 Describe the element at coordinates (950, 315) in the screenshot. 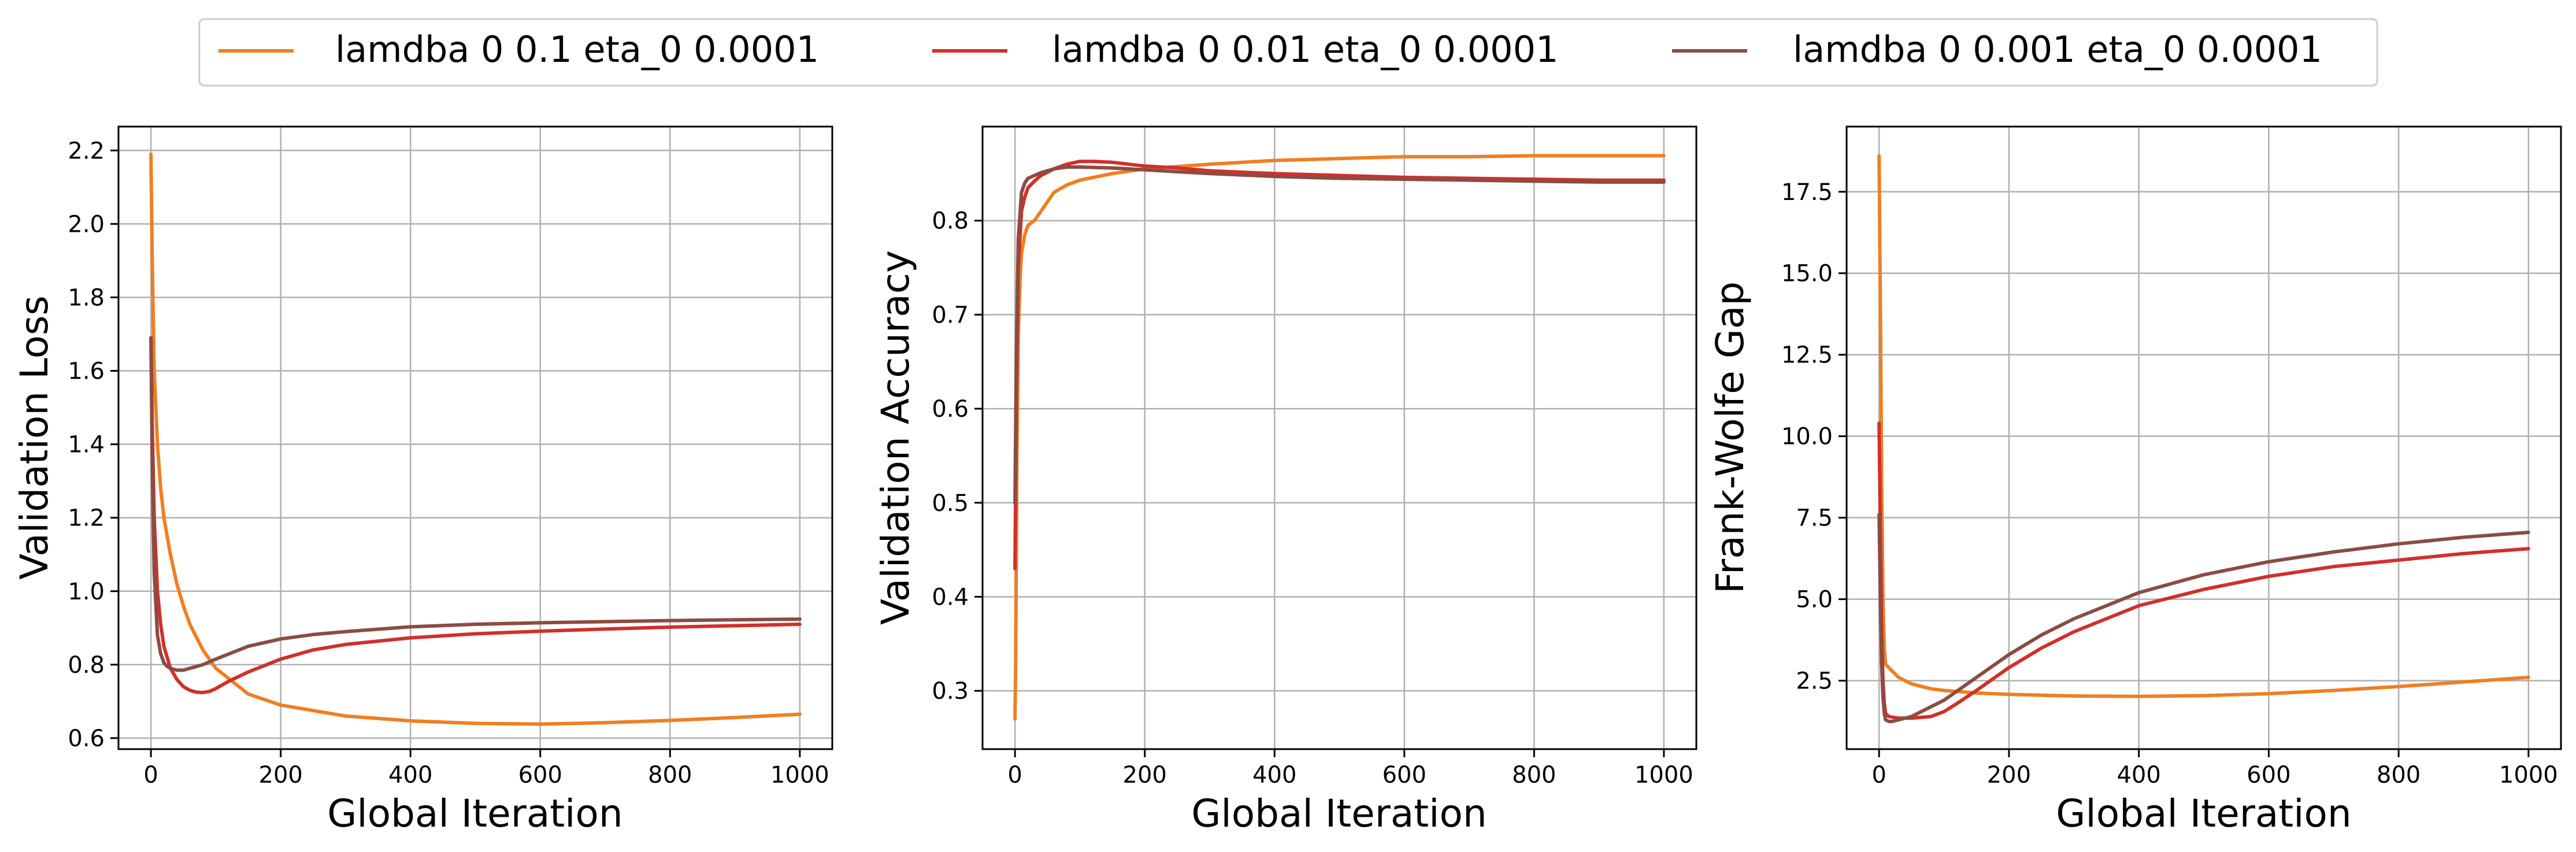

I see `y-tick-label: 0.7` at that location.